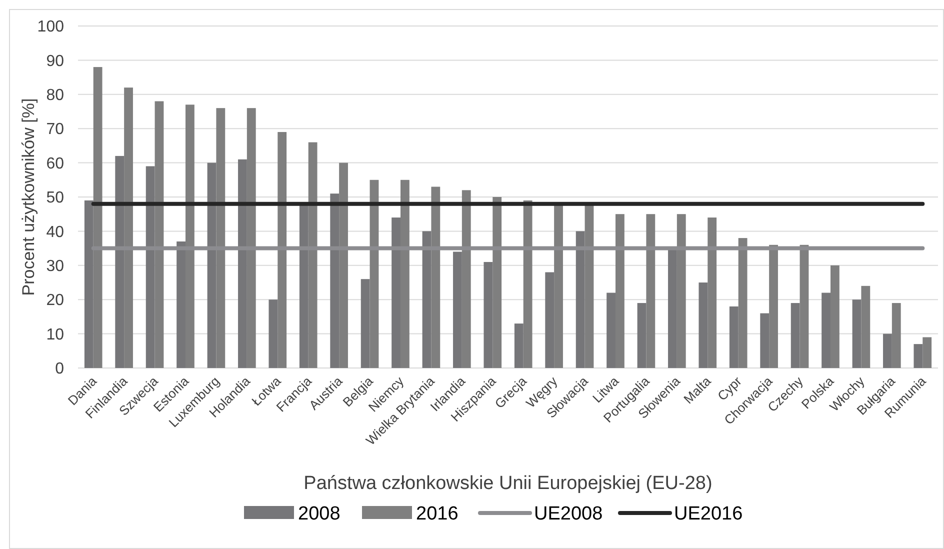 This screenshot has width=944, height=549. Describe the element at coordinates (437, 514) in the screenshot. I see `legend-label: 2016` at that location.